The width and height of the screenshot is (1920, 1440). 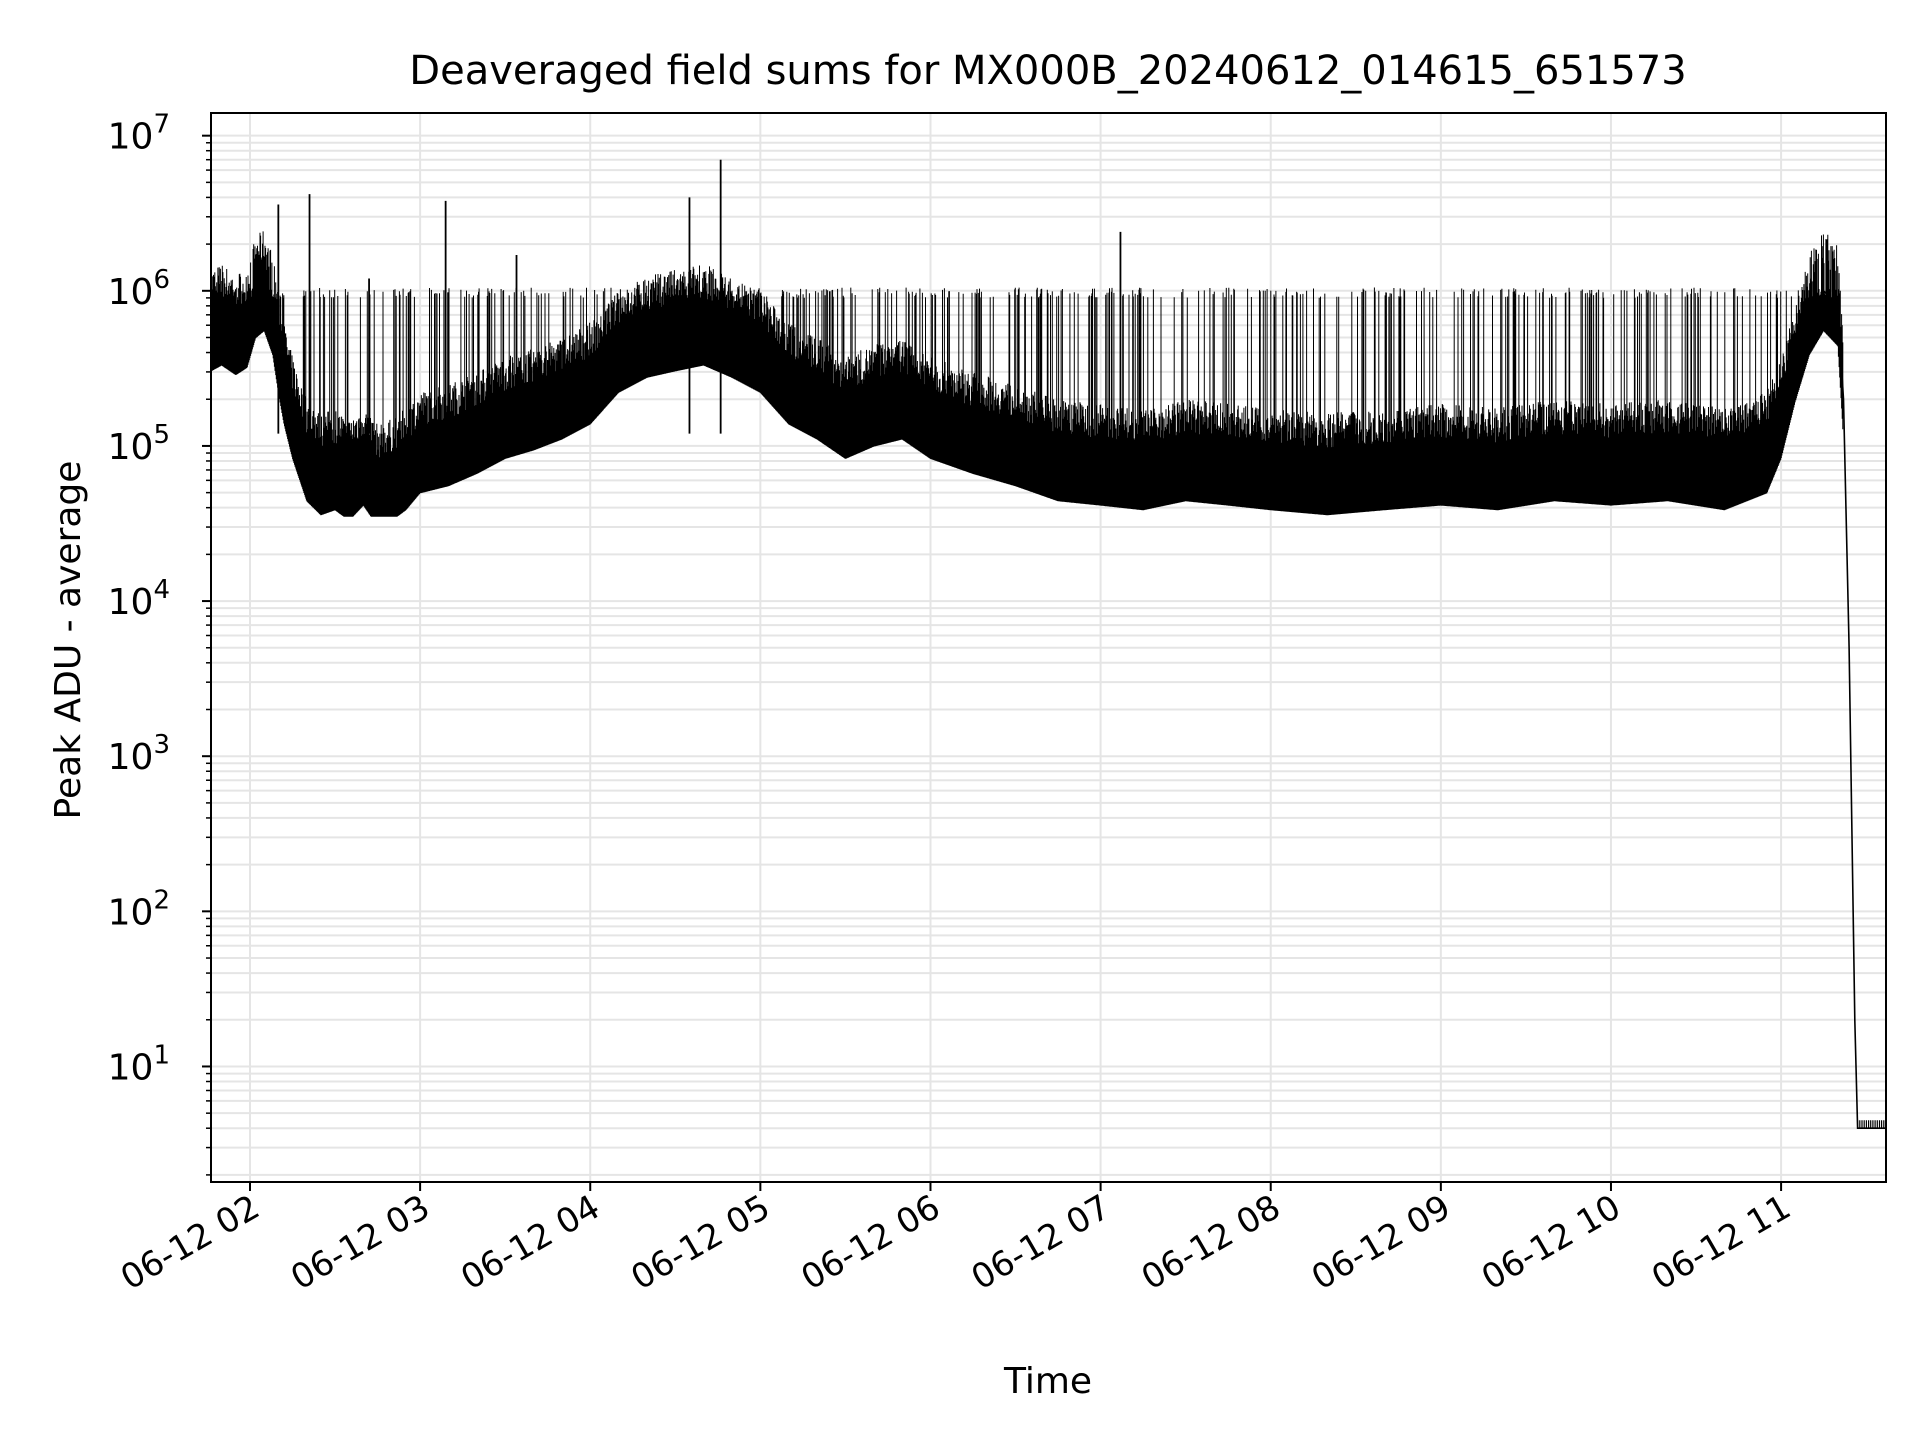 I want to click on tail-ticks, so click(x=1872, y=1124).